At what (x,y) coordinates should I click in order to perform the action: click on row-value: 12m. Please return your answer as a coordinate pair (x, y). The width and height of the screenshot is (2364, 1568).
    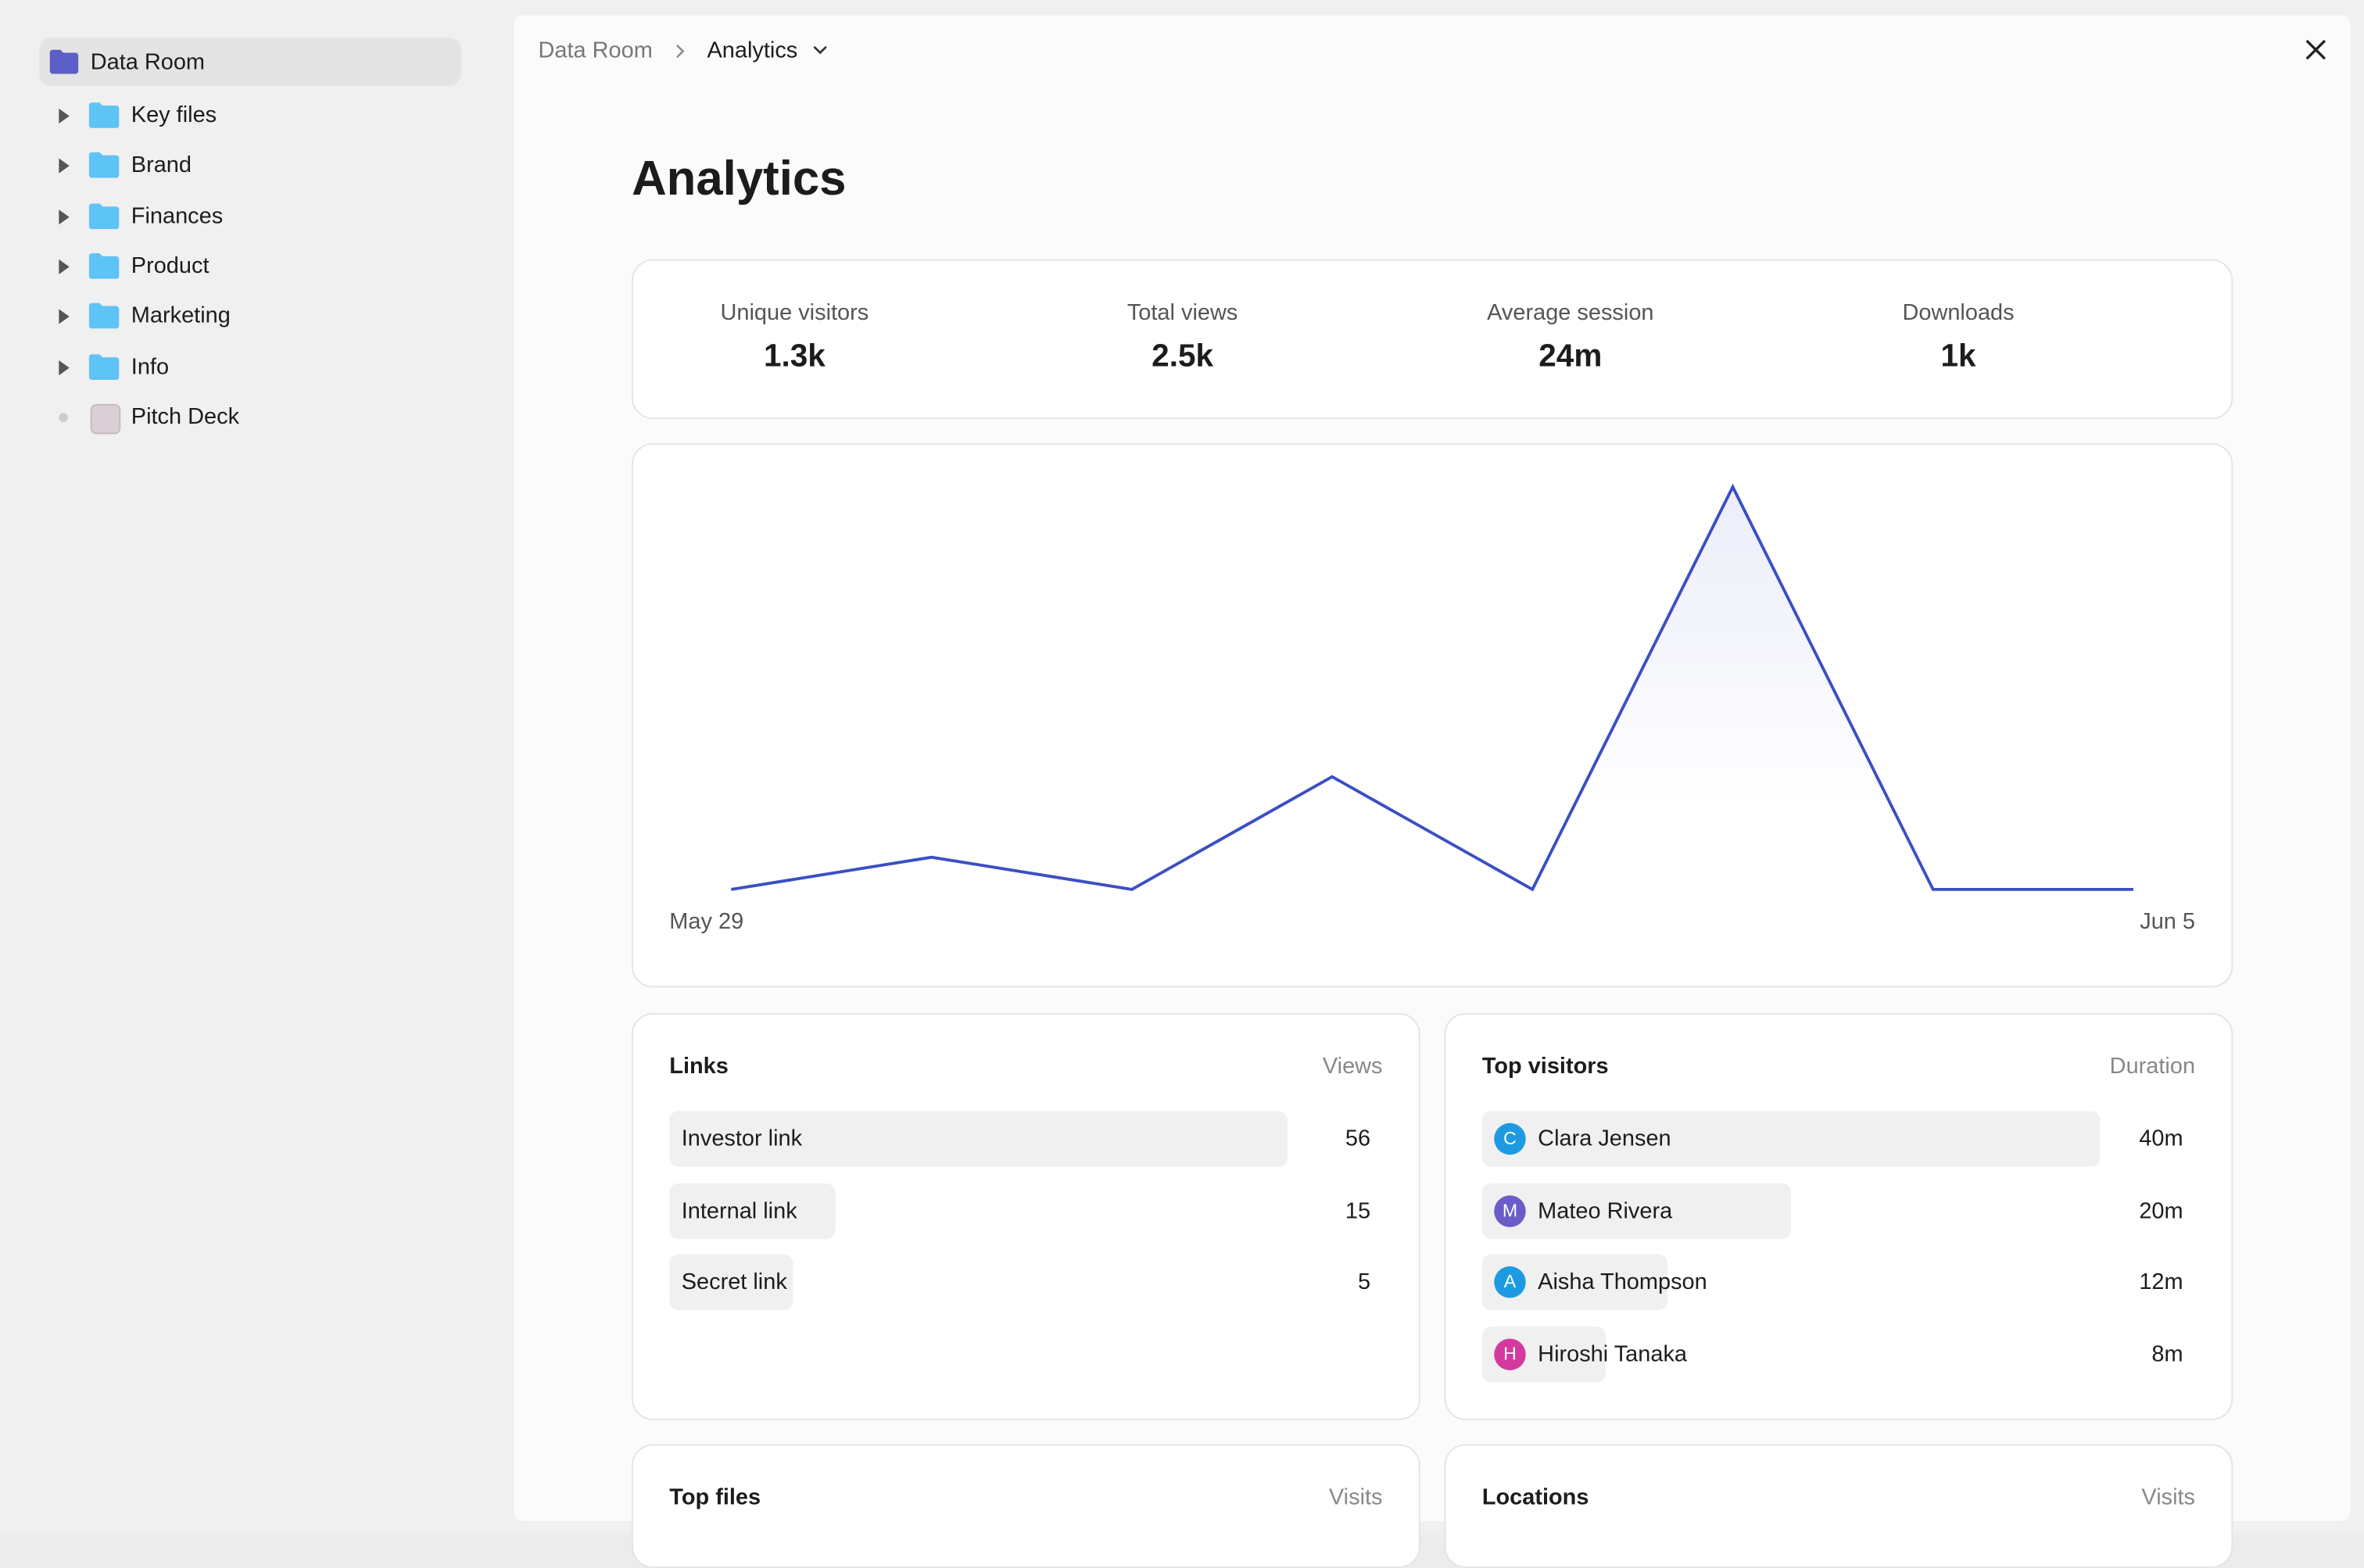
    Looking at the image, I should click on (2161, 1282).